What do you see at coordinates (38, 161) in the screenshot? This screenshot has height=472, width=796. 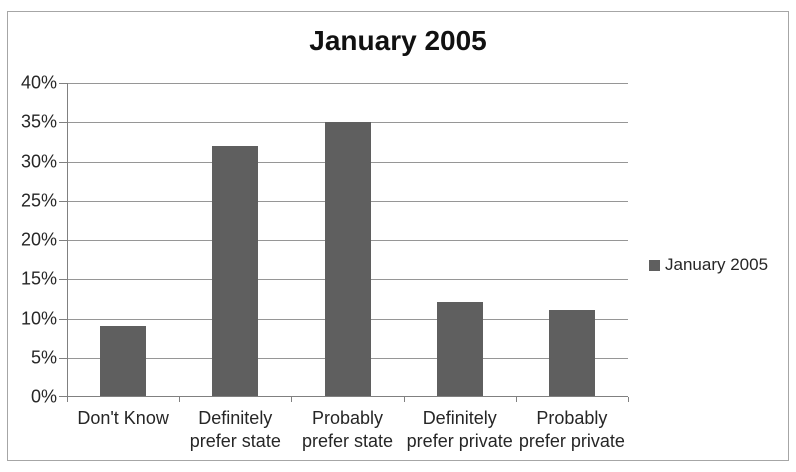 I see `y-axis-label: 30%` at bounding box center [38, 161].